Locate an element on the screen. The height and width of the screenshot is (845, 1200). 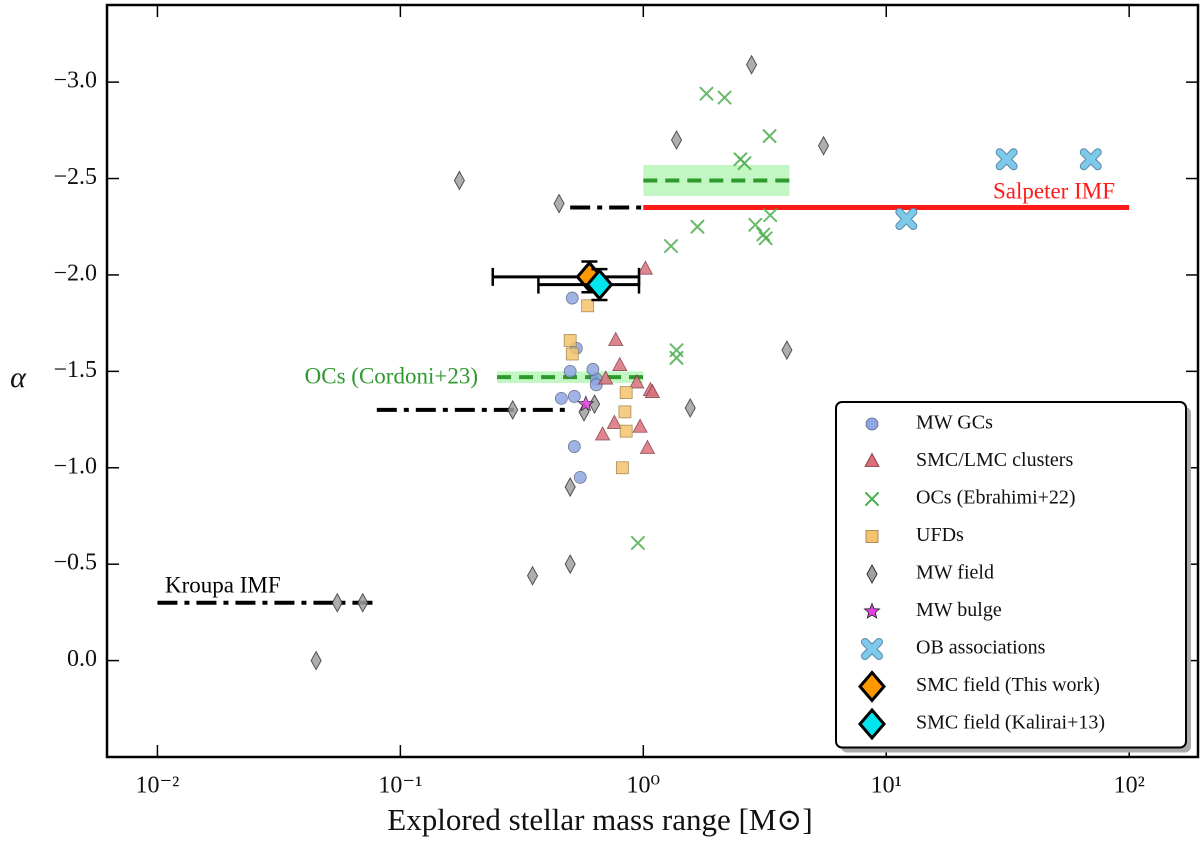
legend-label: MW field is located at coordinates (955, 573).